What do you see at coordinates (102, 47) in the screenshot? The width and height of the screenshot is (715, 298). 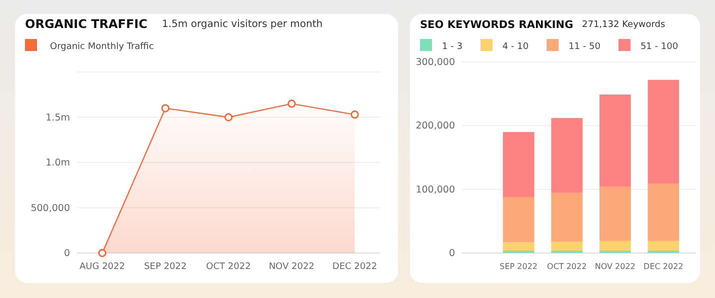 I see `legend-label: Organic Monthly Traffic` at bounding box center [102, 47].